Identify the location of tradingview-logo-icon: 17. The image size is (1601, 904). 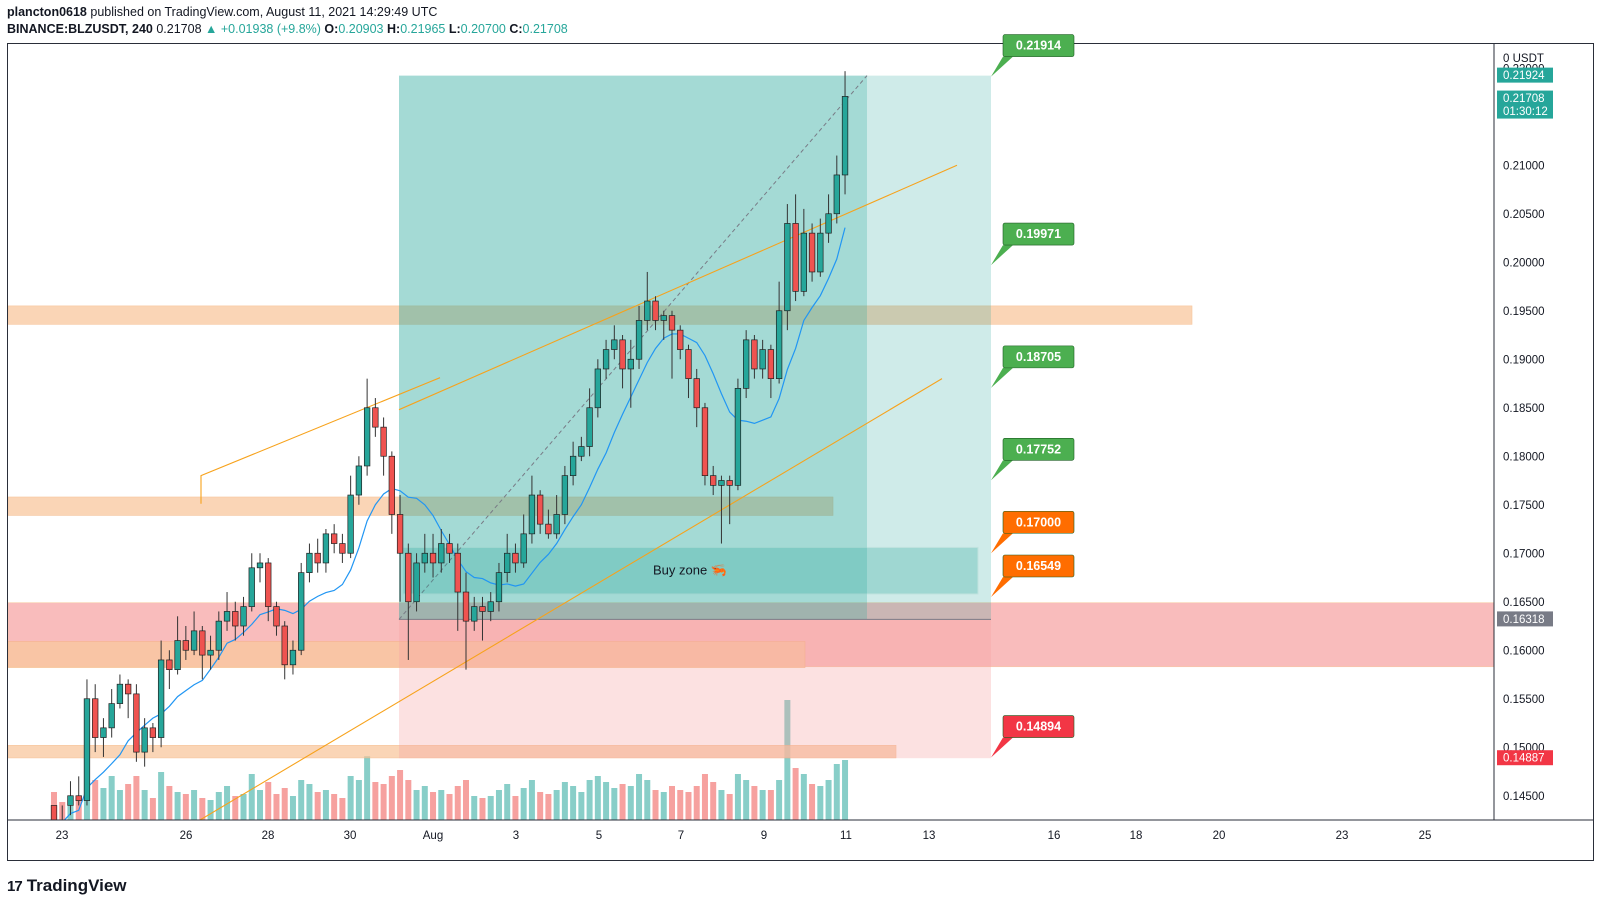
(15, 886).